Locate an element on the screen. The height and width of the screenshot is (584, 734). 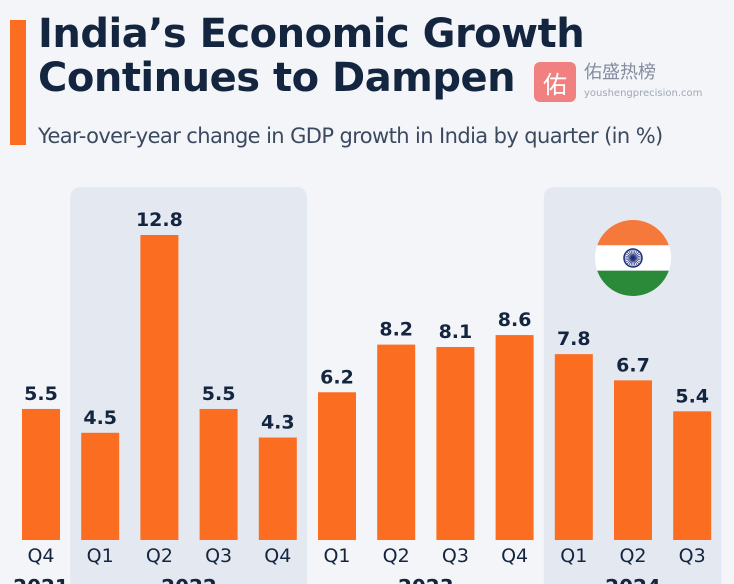
title-line-1: India’s Economic Growth is located at coordinates (311, 34).